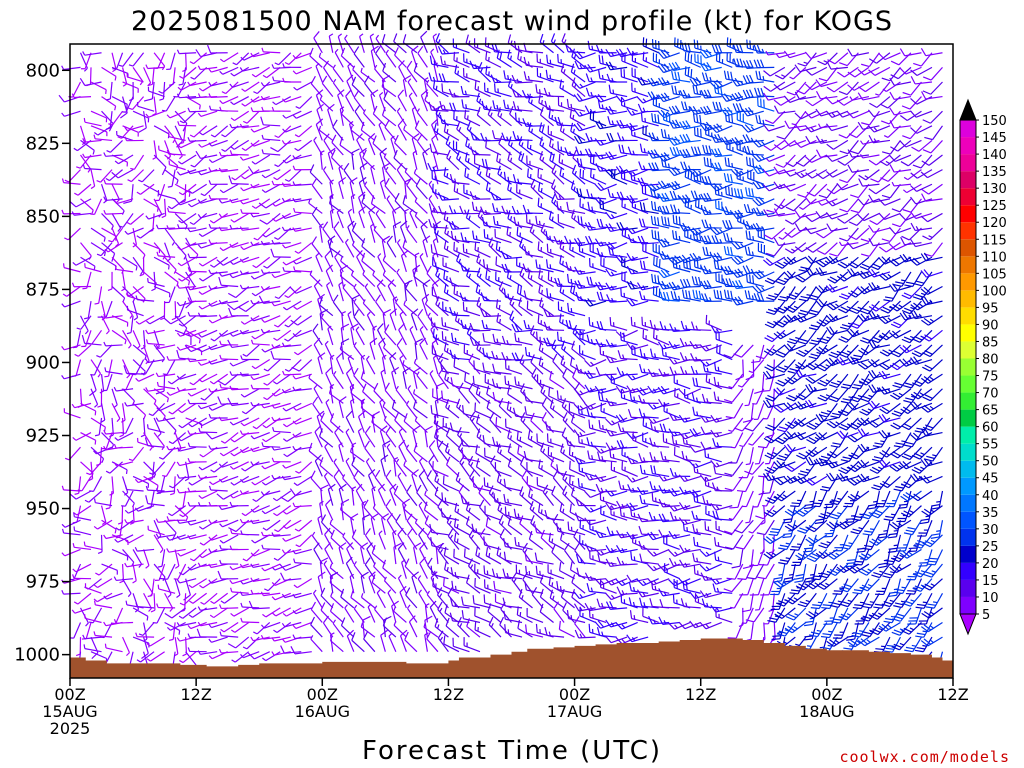  I want to click on y-tick-label: 800, so click(43, 70).